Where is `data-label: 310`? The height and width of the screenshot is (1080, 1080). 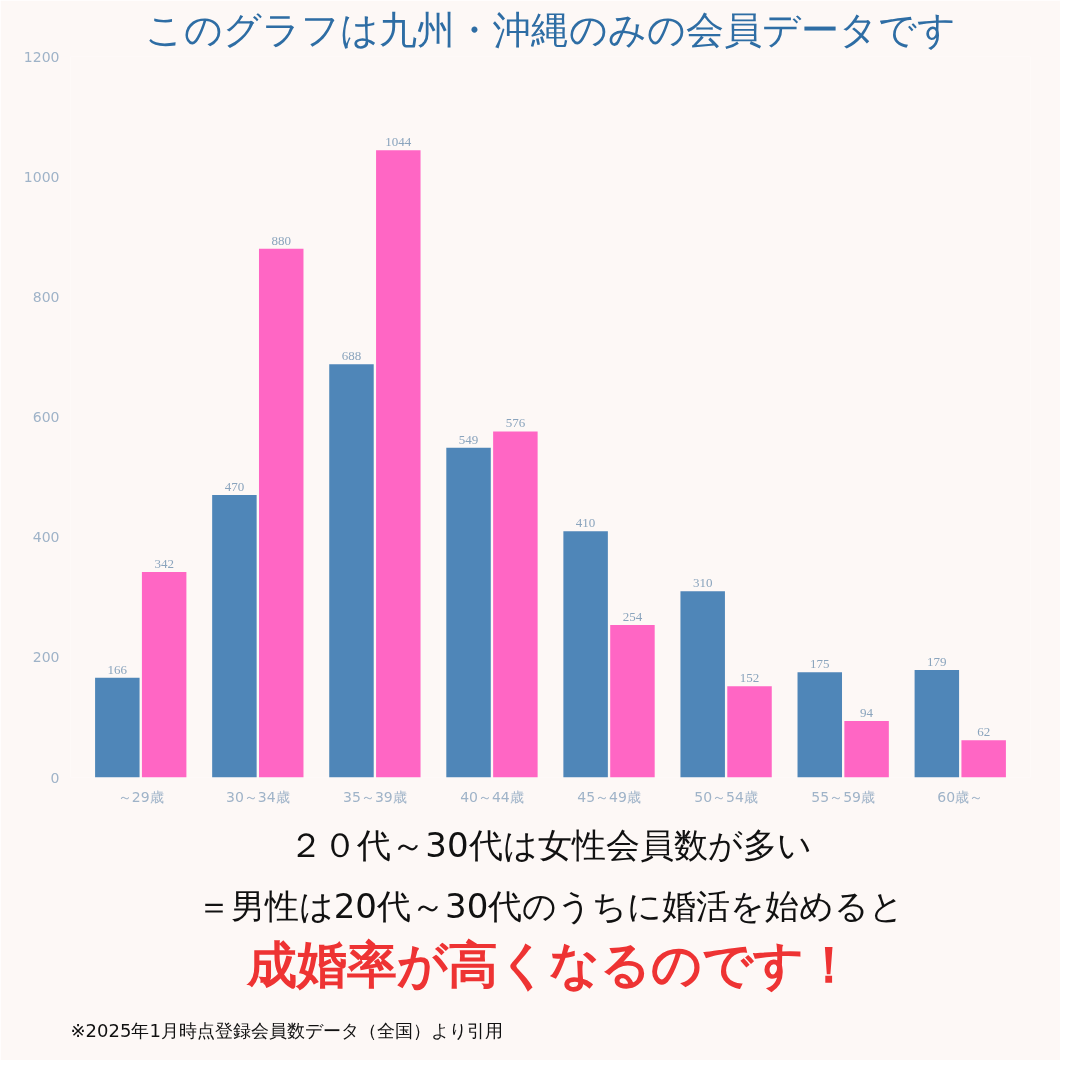
data-label: 310 is located at coordinates (702, 583).